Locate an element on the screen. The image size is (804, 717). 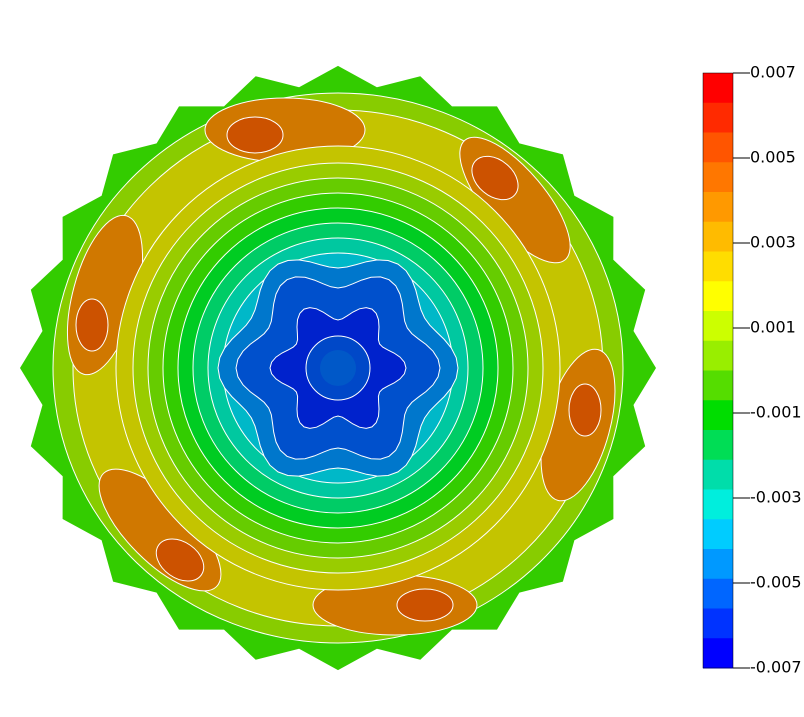
colorbar-frame is located at coordinates (718, 370).